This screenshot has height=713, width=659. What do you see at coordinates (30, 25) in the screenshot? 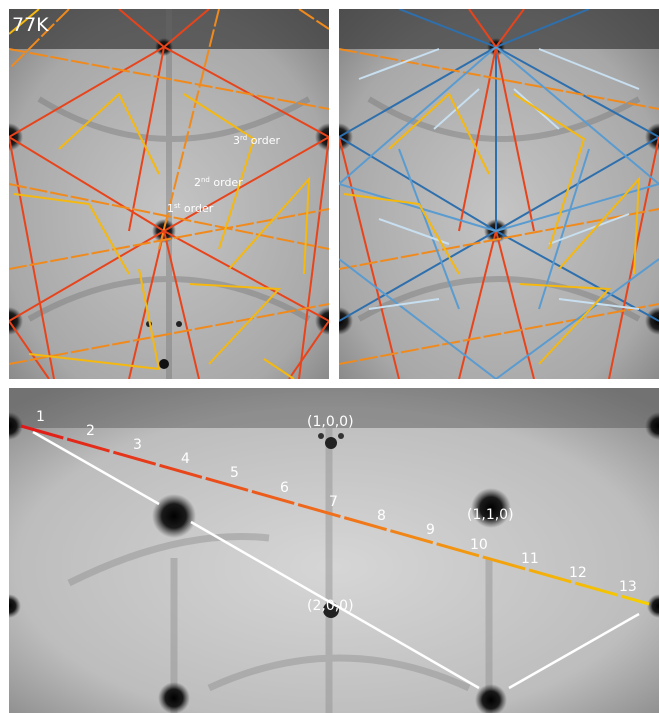
I see `temperature-label: 77K` at bounding box center [30, 25].